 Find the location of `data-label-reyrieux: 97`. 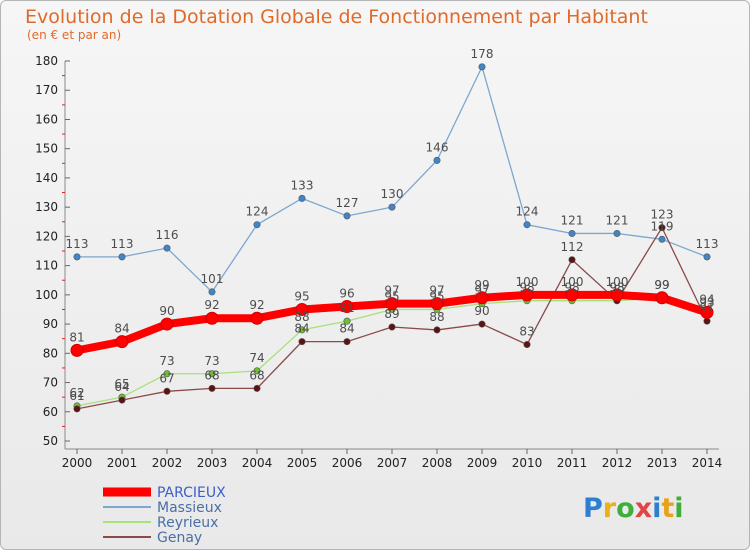

data-label-reyrieux: 97 is located at coordinates (481, 291).